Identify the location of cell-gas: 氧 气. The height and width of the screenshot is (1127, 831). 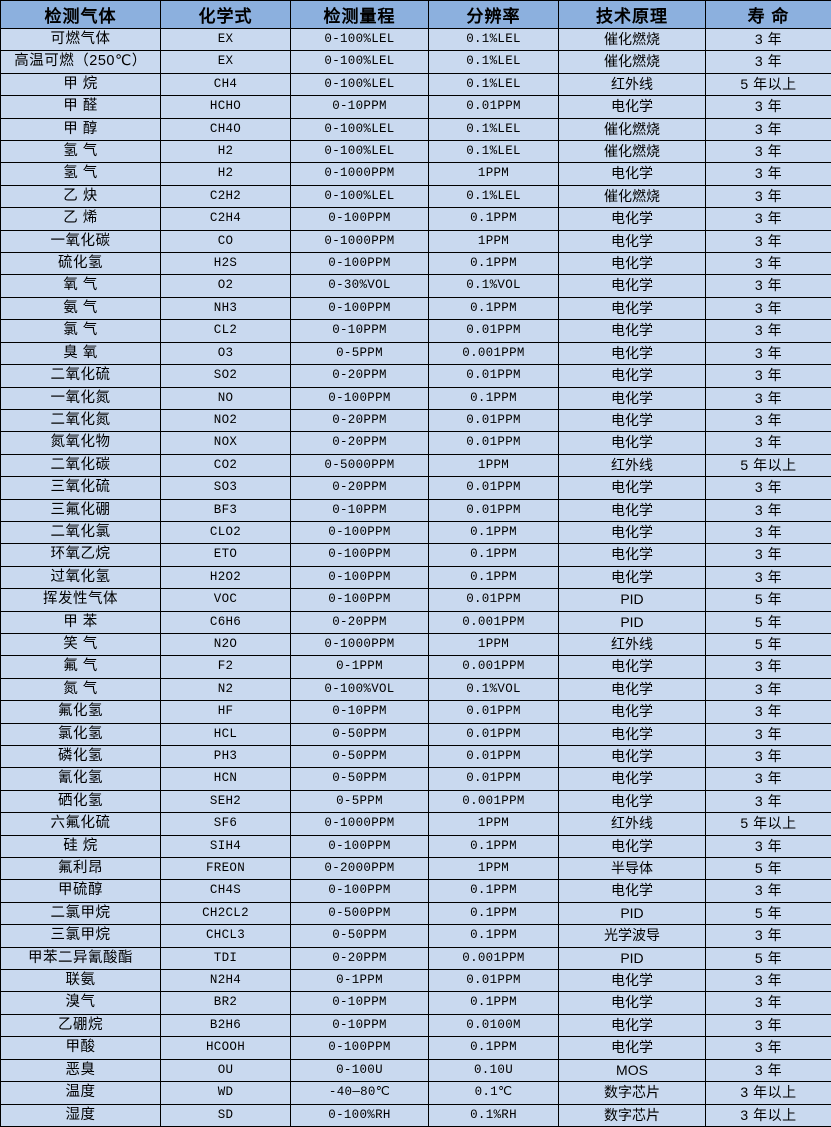
(81, 286).